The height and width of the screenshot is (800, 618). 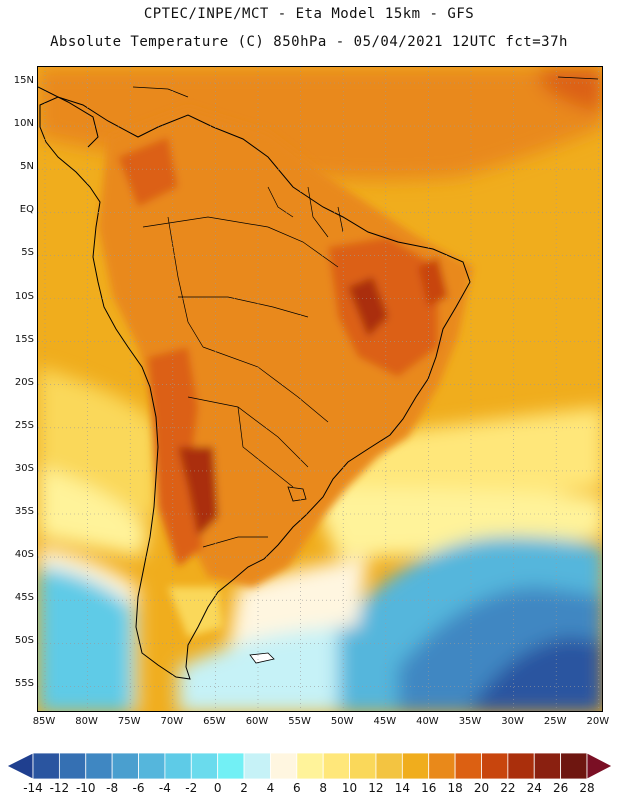 I want to click on latitude-label: 25S, so click(x=24, y=425).